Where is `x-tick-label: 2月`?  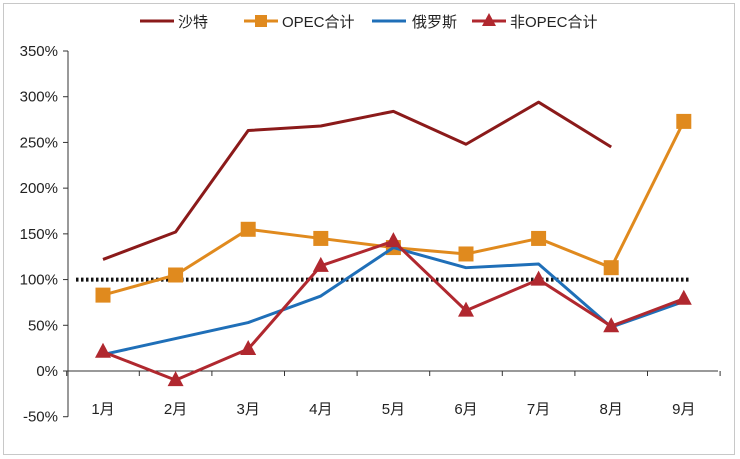 x-tick-label: 2月 is located at coordinates (175, 409).